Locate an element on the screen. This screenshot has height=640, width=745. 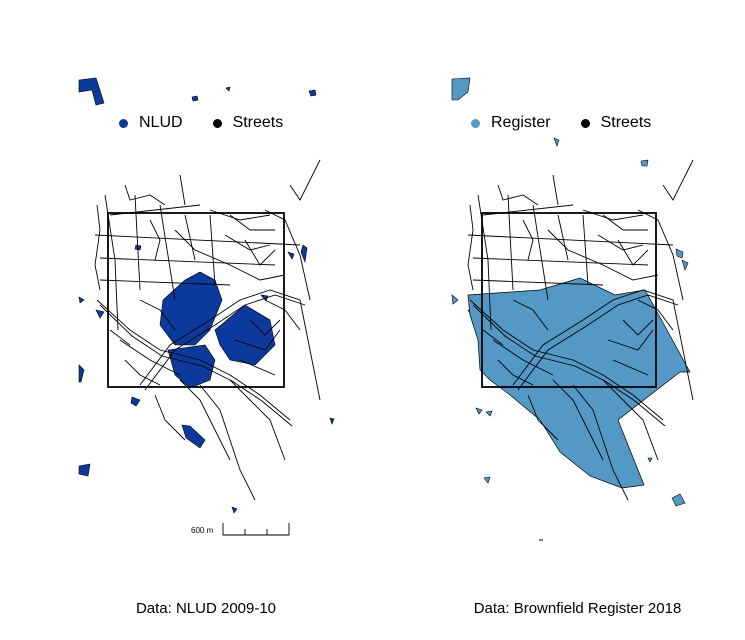
legend-label: Register is located at coordinates (521, 122).